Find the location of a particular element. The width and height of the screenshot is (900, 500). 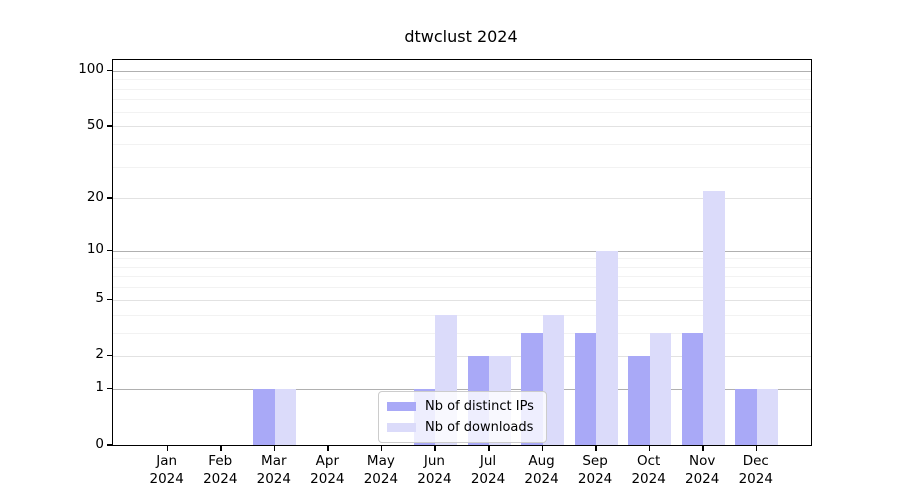

bar-downloads-mar is located at coordinates (285, 416).